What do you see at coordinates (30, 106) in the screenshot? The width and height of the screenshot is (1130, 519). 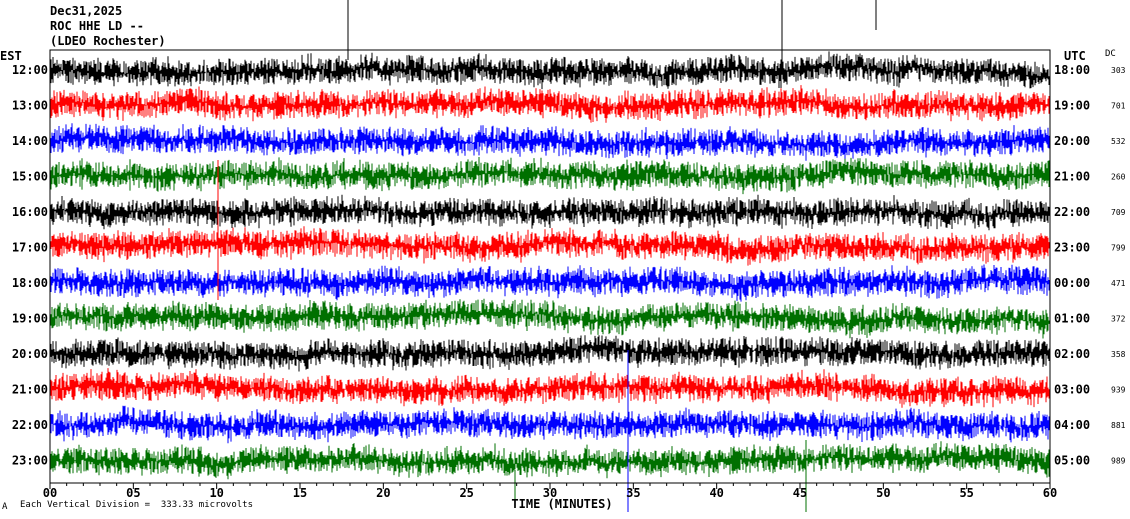 I see `left-time-label: 13:00` at bounding box center [30, 106].